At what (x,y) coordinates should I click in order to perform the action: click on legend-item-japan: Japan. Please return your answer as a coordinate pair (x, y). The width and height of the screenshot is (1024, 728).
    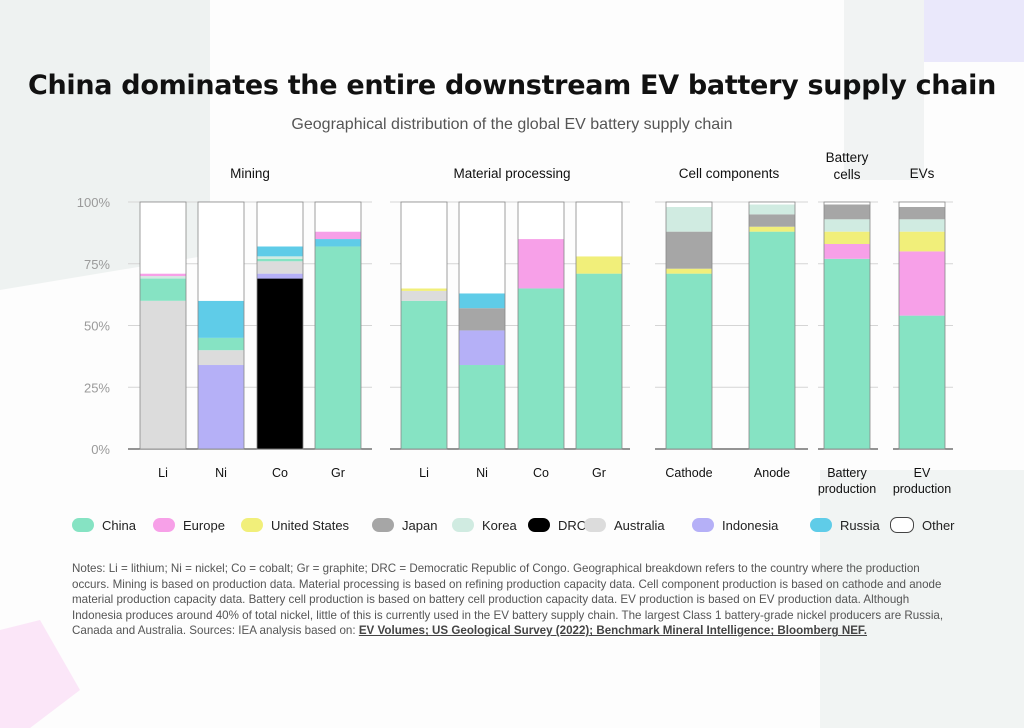
    Looking at the image, I should click on (404, 525).